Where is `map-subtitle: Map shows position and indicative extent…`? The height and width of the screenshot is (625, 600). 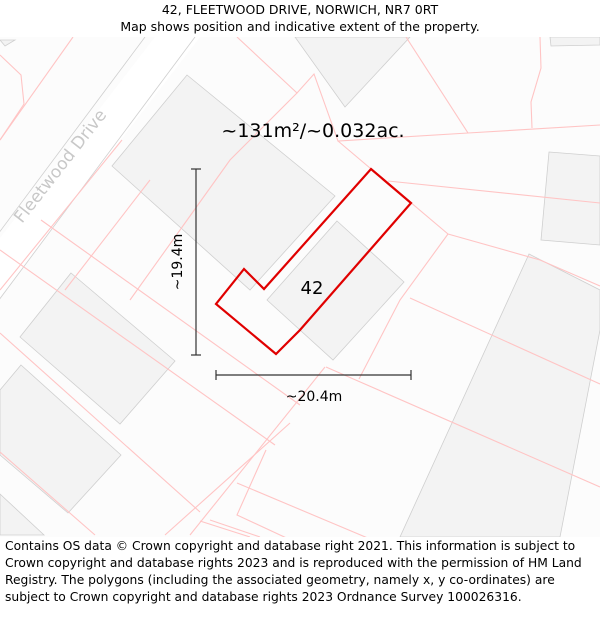 map-subtitle: Map shows position and indicative extent… is located at coordinates (300, 26).